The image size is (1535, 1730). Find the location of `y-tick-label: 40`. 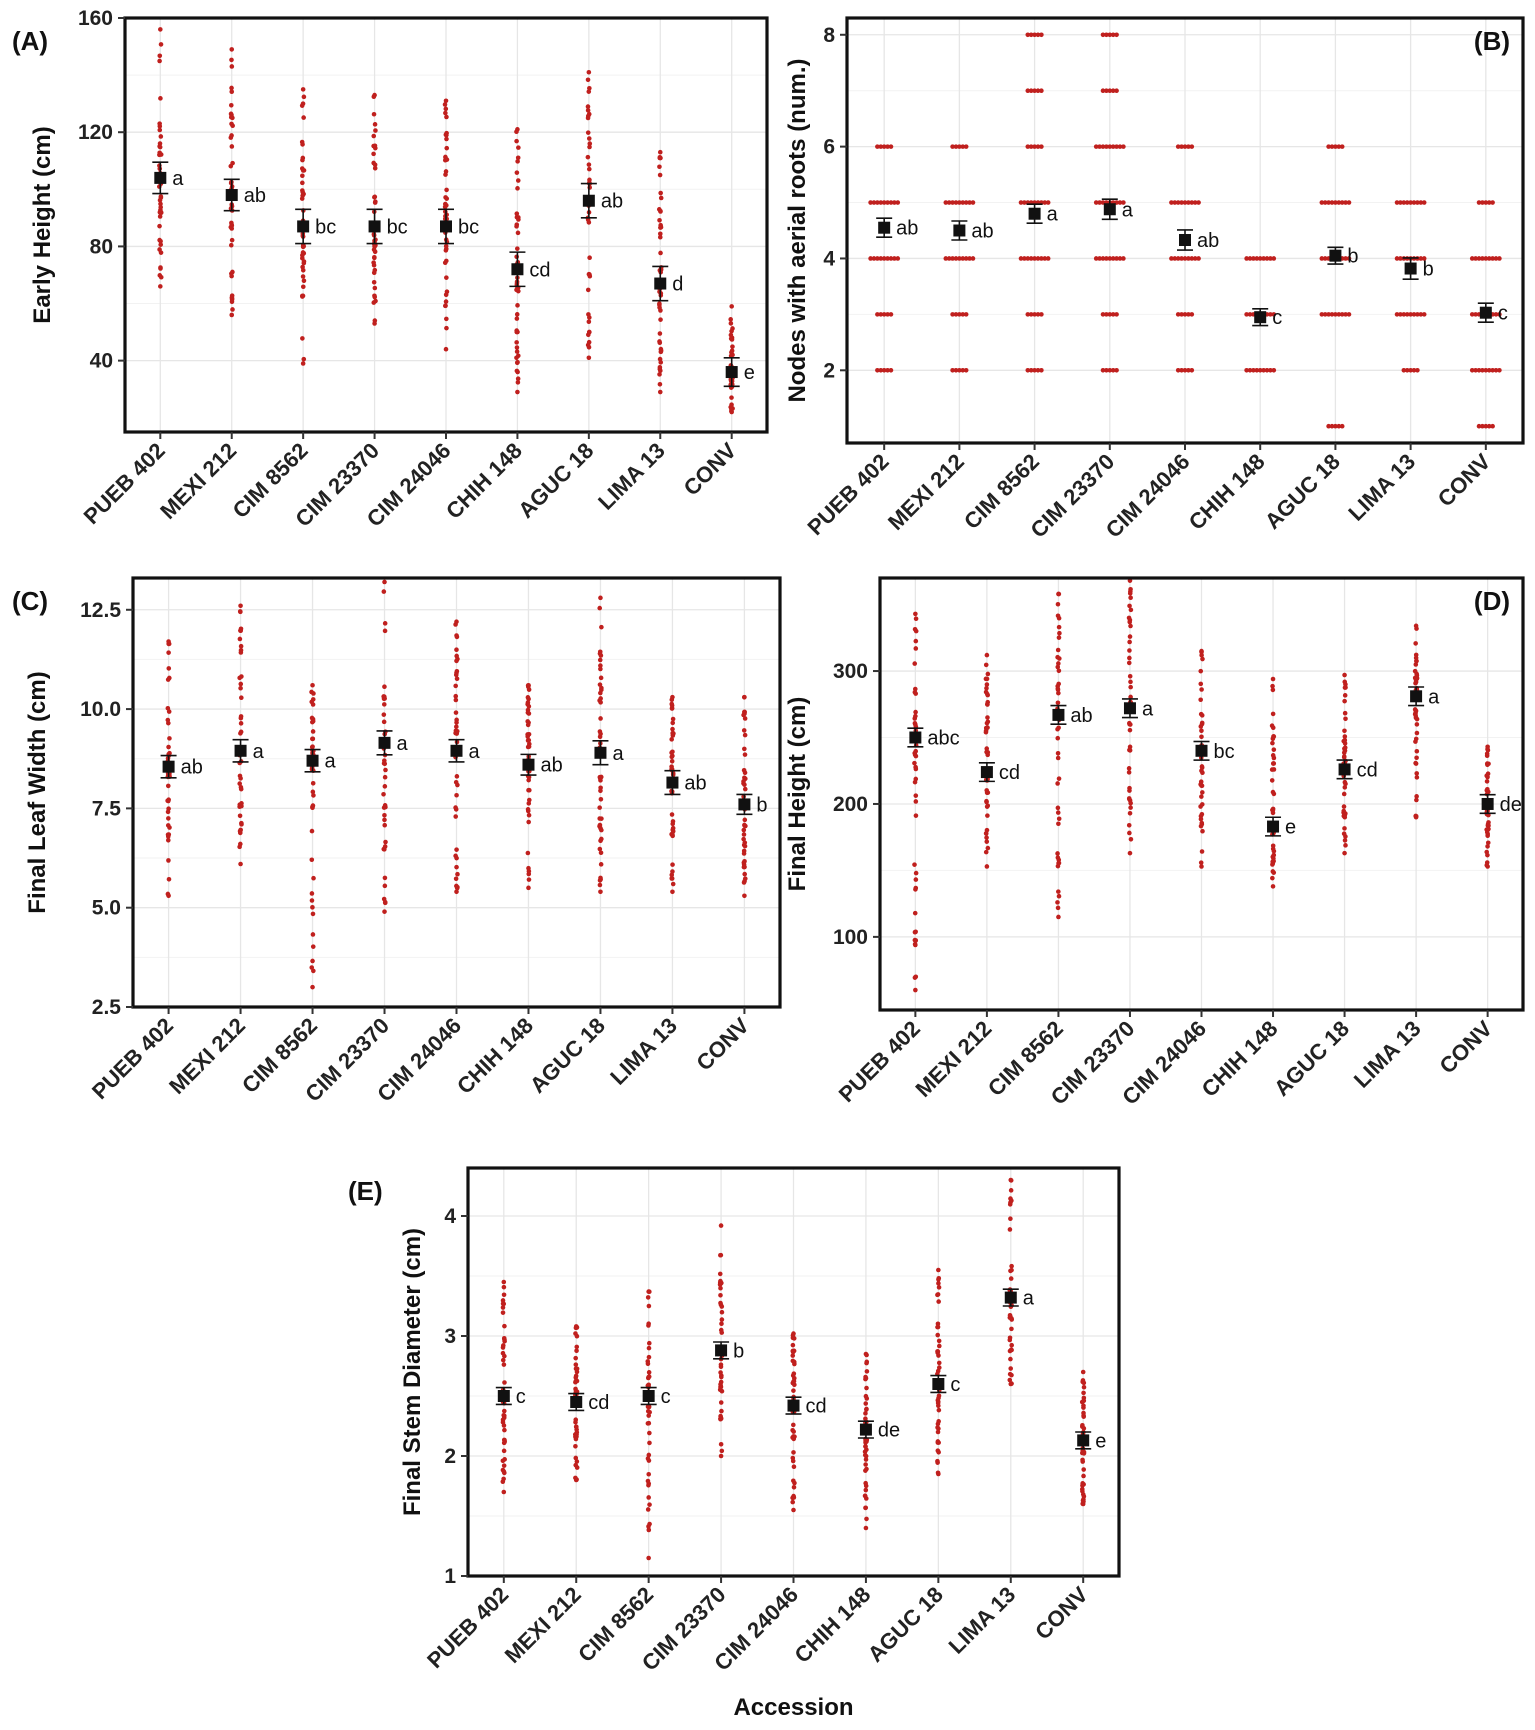

y-tick-label: 40 is located at coordinates (101, 361).